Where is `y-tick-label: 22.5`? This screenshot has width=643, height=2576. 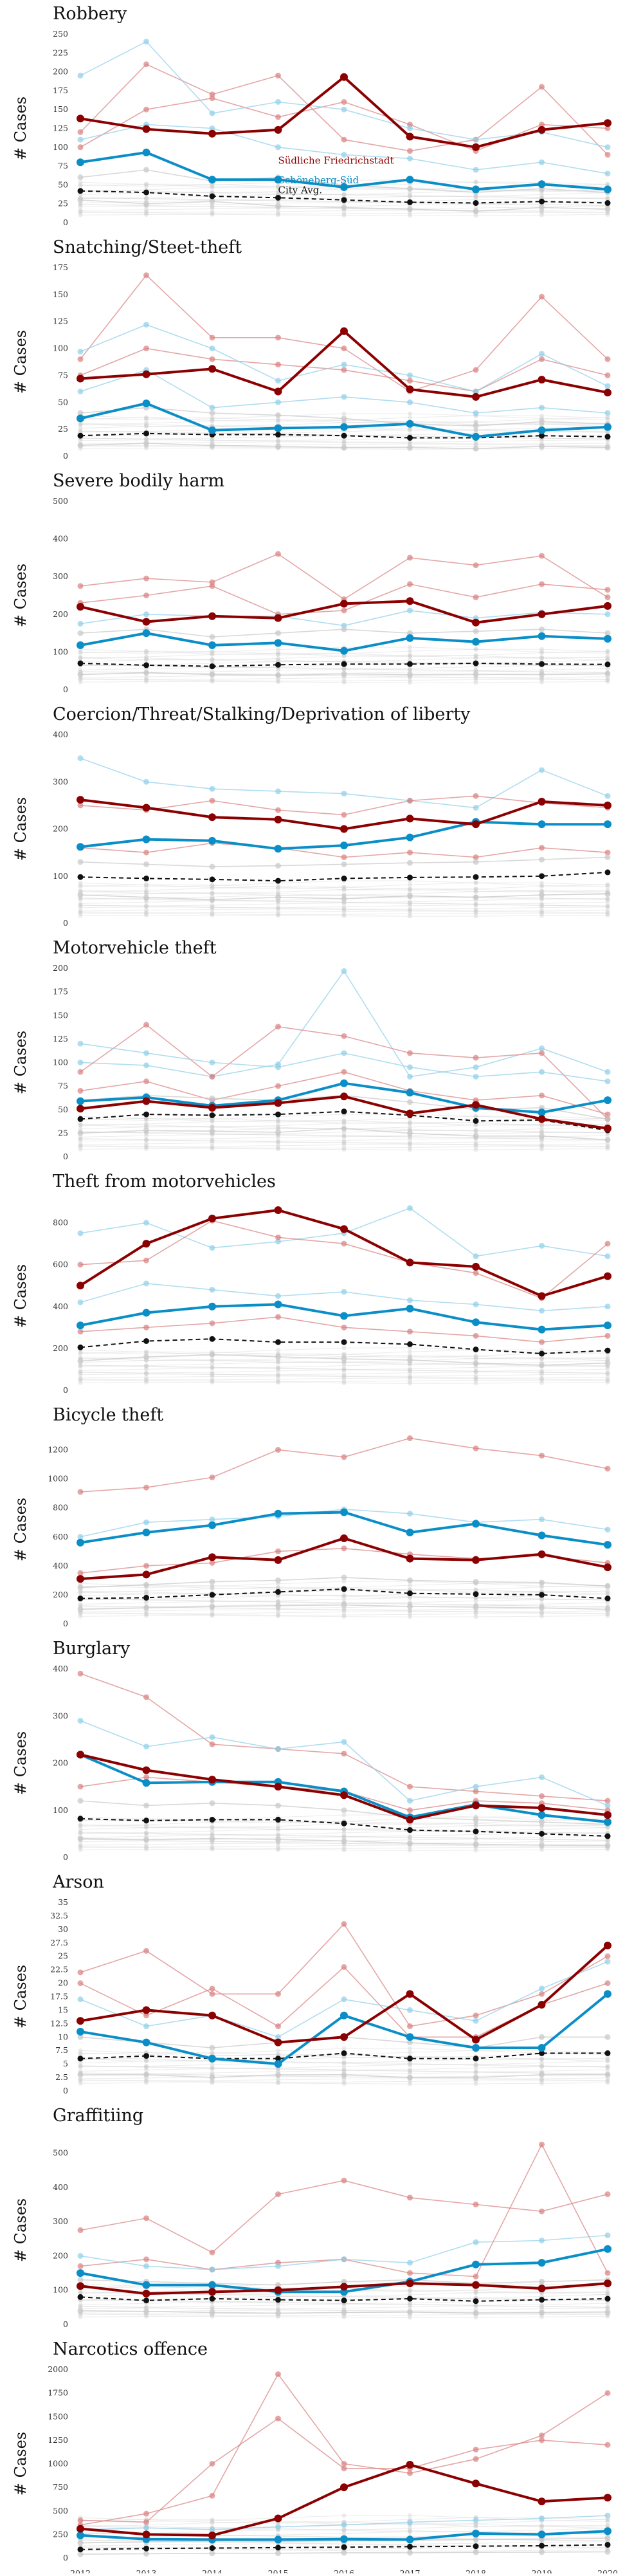 y-tick-label: 22.5 is located at coordinates (59, 1969).